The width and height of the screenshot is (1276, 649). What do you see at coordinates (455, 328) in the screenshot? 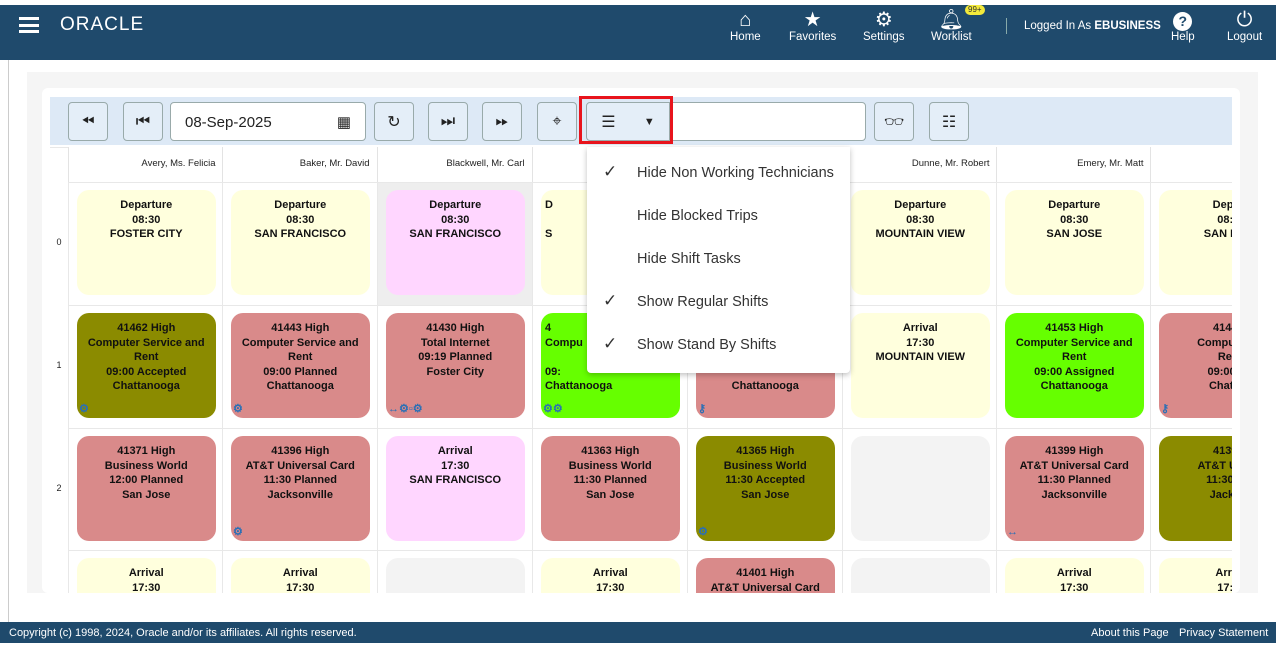
I see `trip-line: 41430 High` at bounding box center [455, 328].